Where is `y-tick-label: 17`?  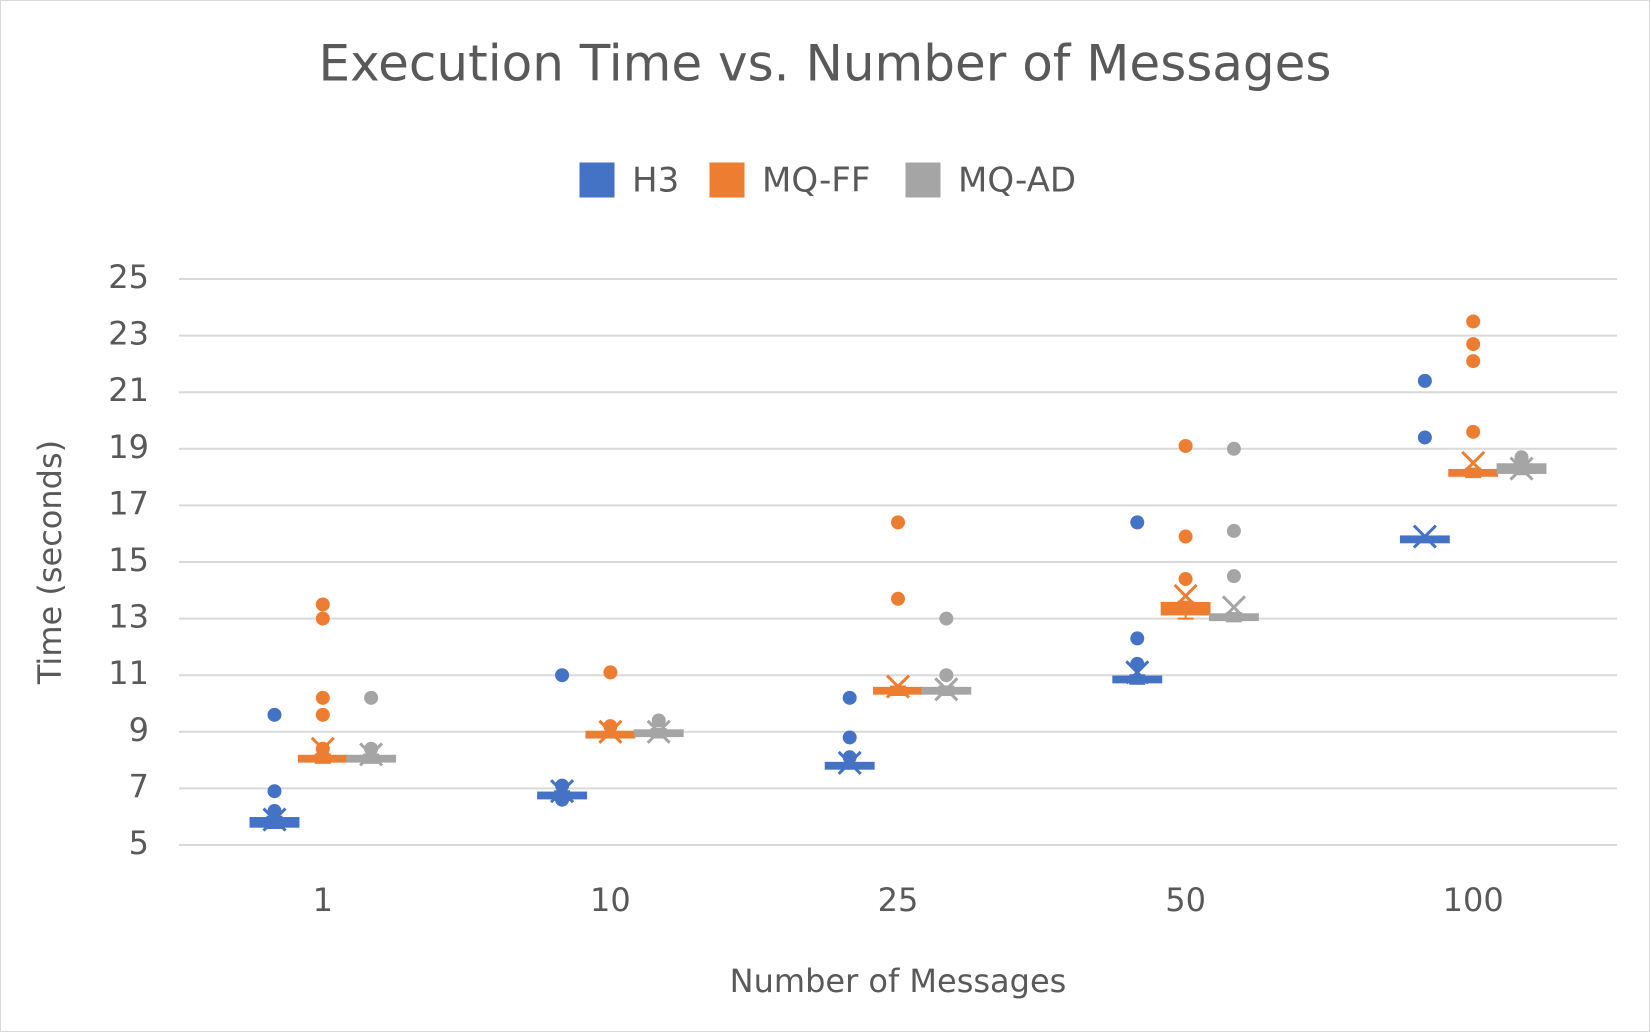
y-tick-label: 17 is located at coordinates (128, 503).